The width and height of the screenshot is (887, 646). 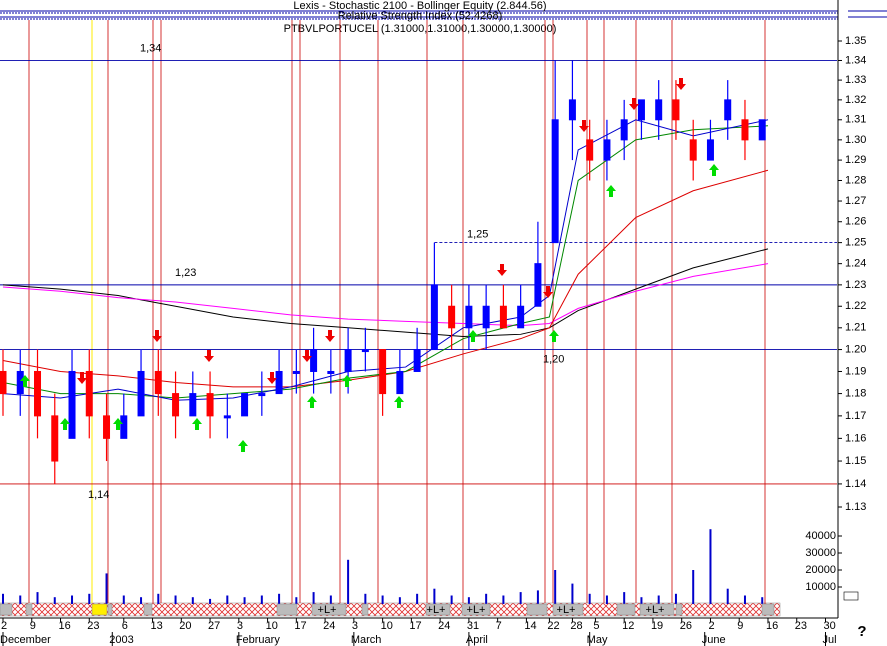 What do you see at coordinates (711, 626) in the screenshot?
I see `x-tick-label: 2` at bounding box center [711, 626].